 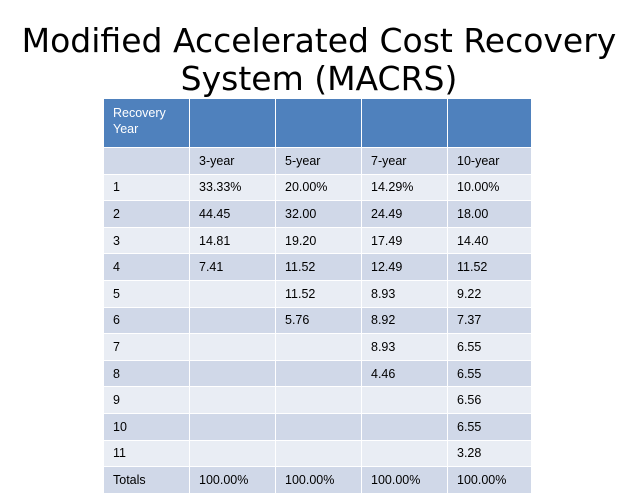 I want to click on table-cell: 10.00%, so click(x=489, y=187).